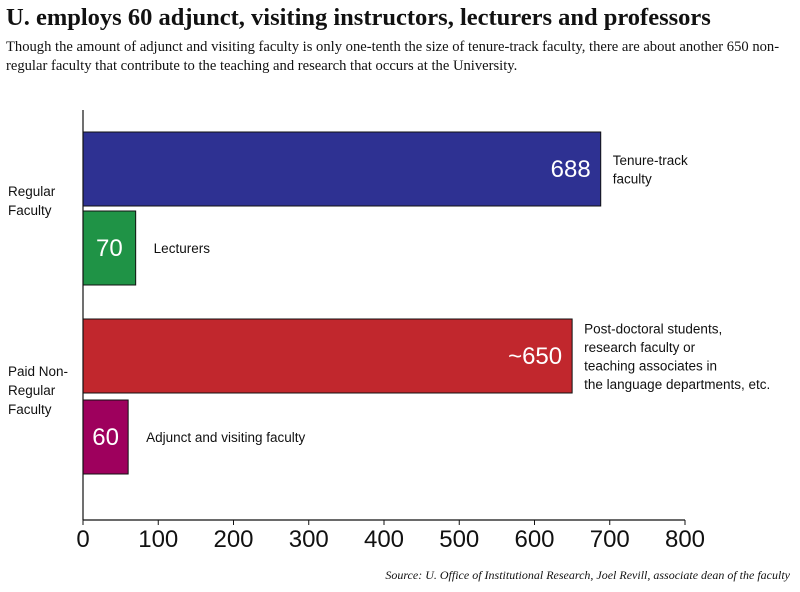 Image resolution: width=800 pixels, height=592 pixels. What do you see at coordinates (535, 356) in the screenshot?
I see `bar-value-label: ~650` at bounding box center [535, 356].